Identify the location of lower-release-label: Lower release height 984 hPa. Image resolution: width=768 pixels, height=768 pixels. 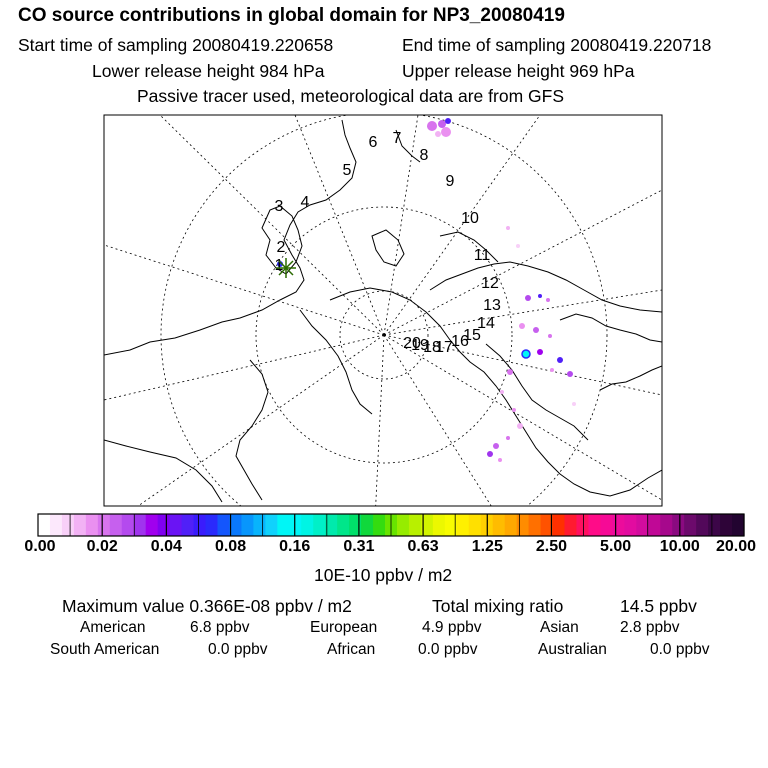
(208, 71).